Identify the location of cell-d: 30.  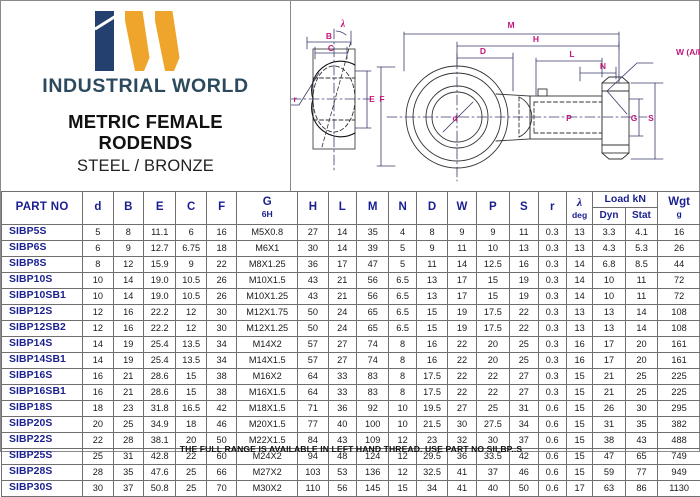
(98, 489).